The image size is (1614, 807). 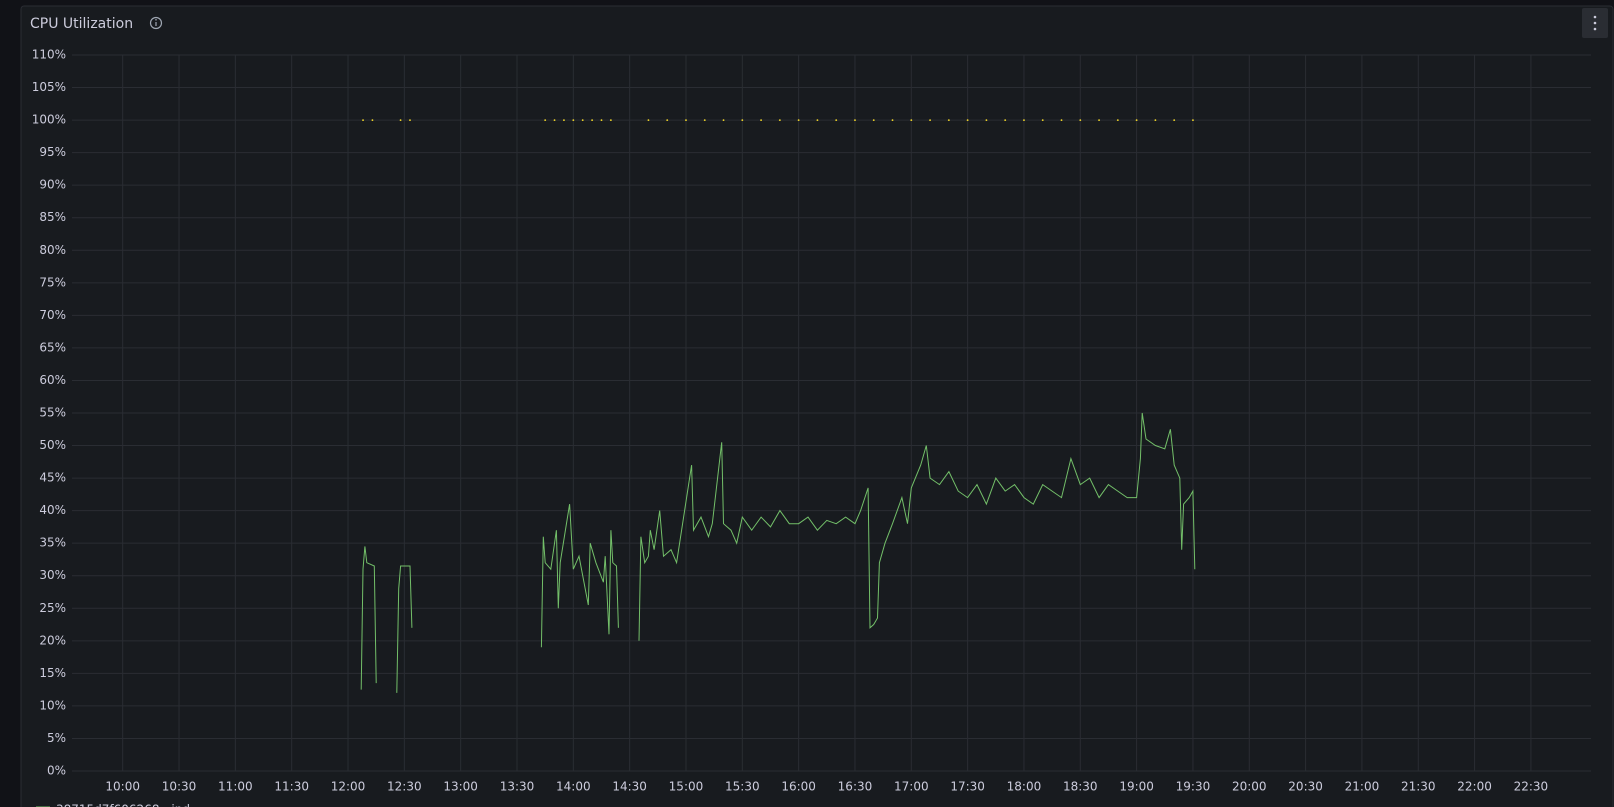 What do you see at coordinates (156, 23) in the screenshot?
I see `info-icon` at bounding box center [156, 23].